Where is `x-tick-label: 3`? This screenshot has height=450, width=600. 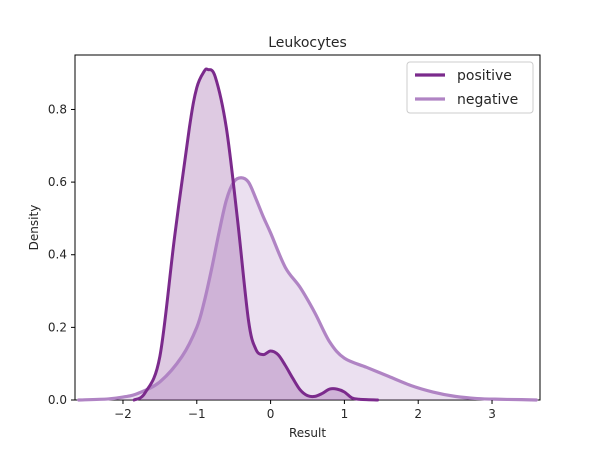
x-tick-label: 3 is located at coordinates (492, 414).